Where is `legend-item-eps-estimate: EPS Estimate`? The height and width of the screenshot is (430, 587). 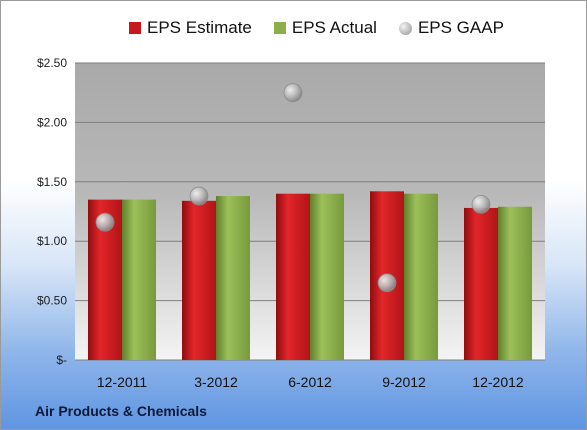 legend-item-eps-estimate: EPS Estimate is located at coordinates (190, 28).